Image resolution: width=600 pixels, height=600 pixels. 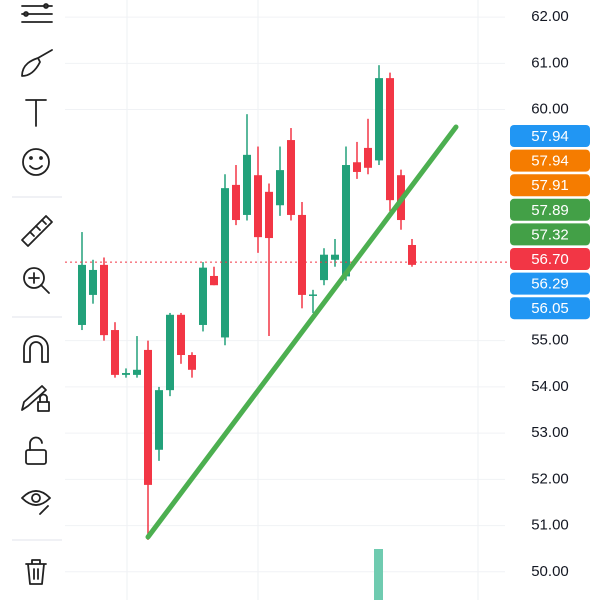 What do you see at coordinates (550, 109) in the screenshot?
I see `y-tick-label: 60.00` at bounding box center [550, 109].